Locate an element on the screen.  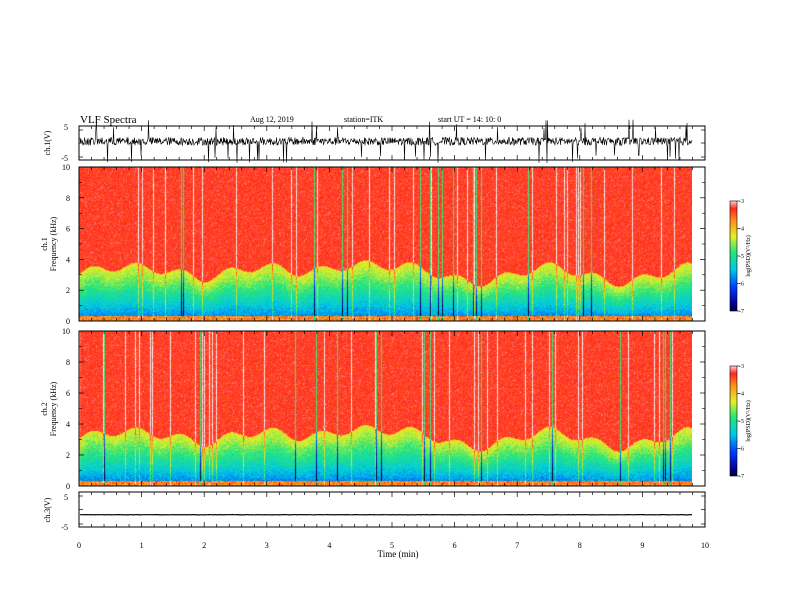
time-tick-label: 2 is located at coordinates (204, 545).